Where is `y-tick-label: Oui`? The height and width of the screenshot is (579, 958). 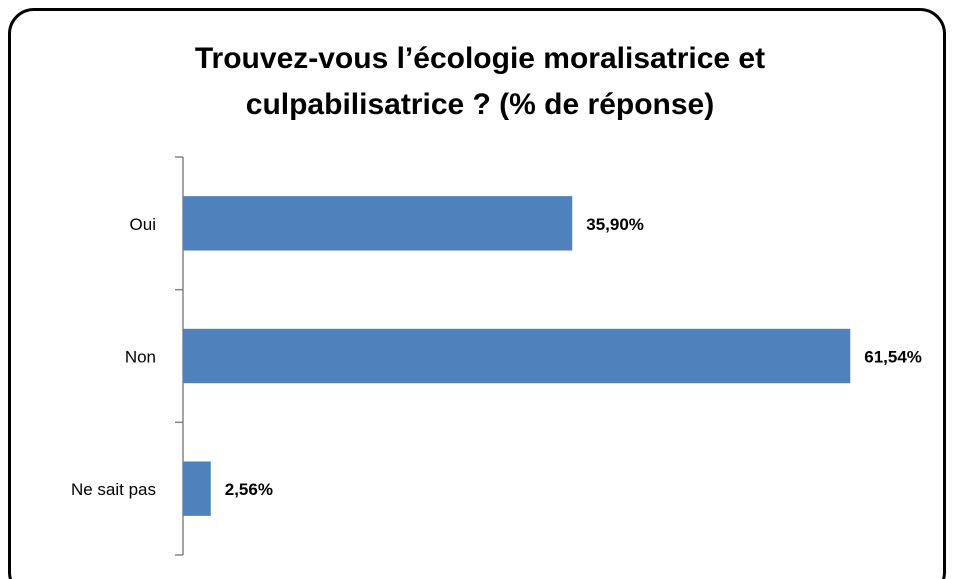 y-tick-label: Oui is located at coordinates (143, 224).